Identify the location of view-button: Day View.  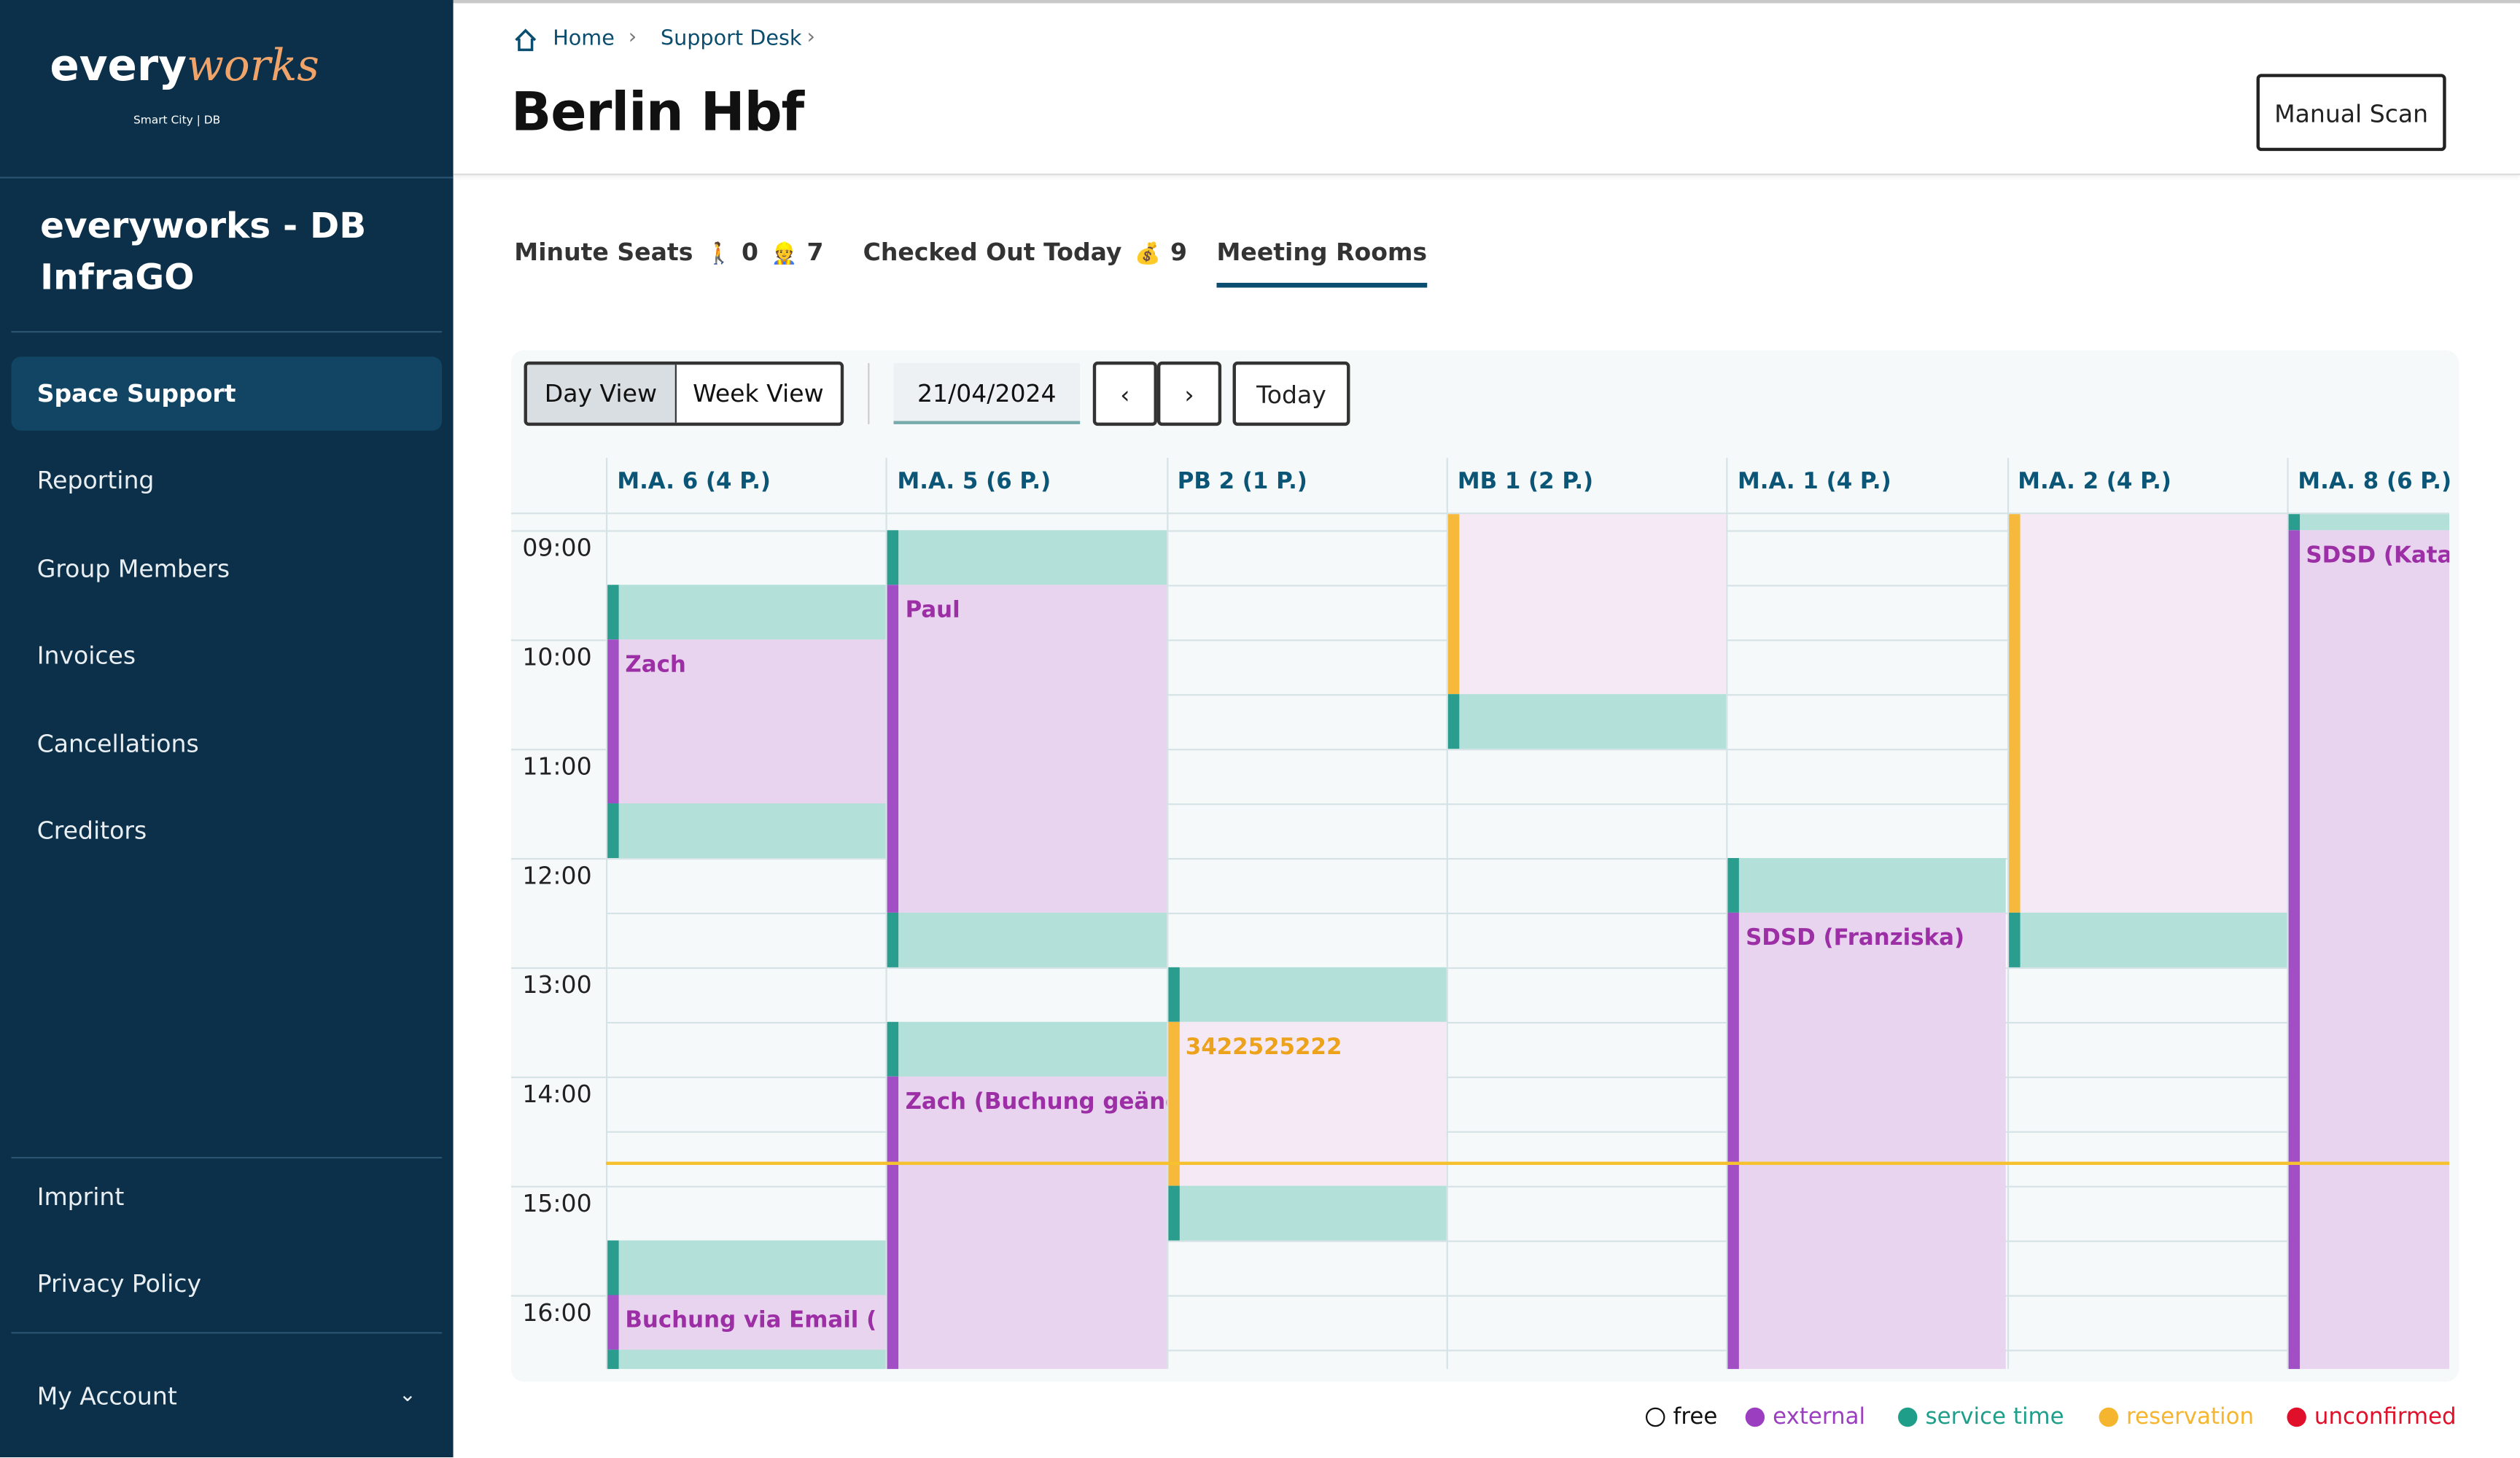
(600, 393).